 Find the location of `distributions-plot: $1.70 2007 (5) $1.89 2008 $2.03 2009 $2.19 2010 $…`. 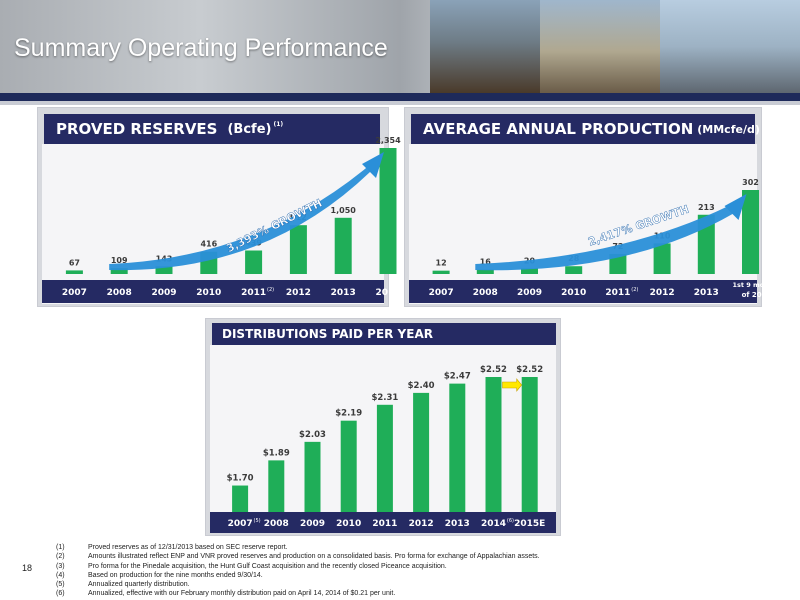

distributions-plot: $1.70 2007 (5) $1.89 2008 $2.03 2009 $2.19 2010 $… is located at coordinates (386, 447).